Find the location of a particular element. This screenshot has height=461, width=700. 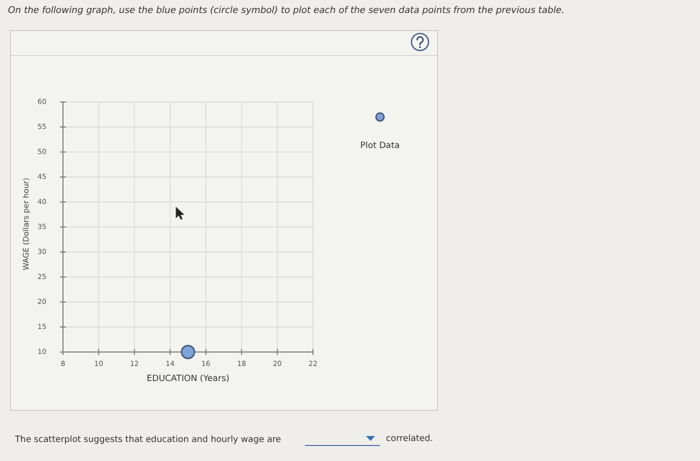

x-axis-title: EDUCATION (Years) is located at coordinates (188, 379).